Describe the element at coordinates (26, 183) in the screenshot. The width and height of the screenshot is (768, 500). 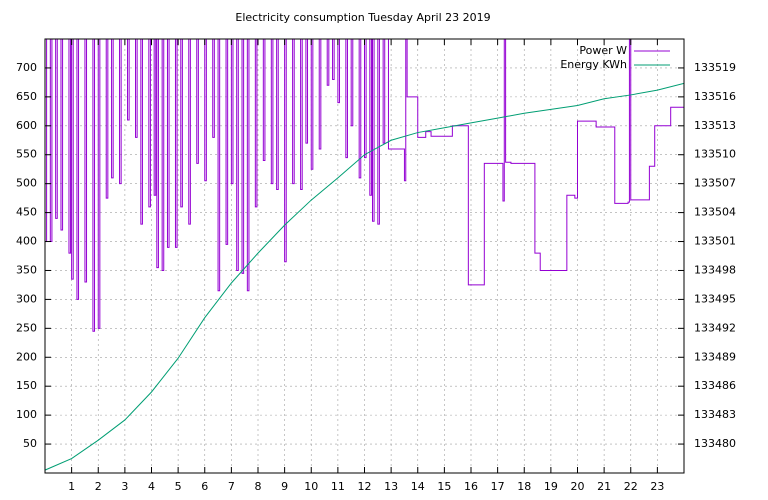
I see `y-tick-label: 500` at that location.